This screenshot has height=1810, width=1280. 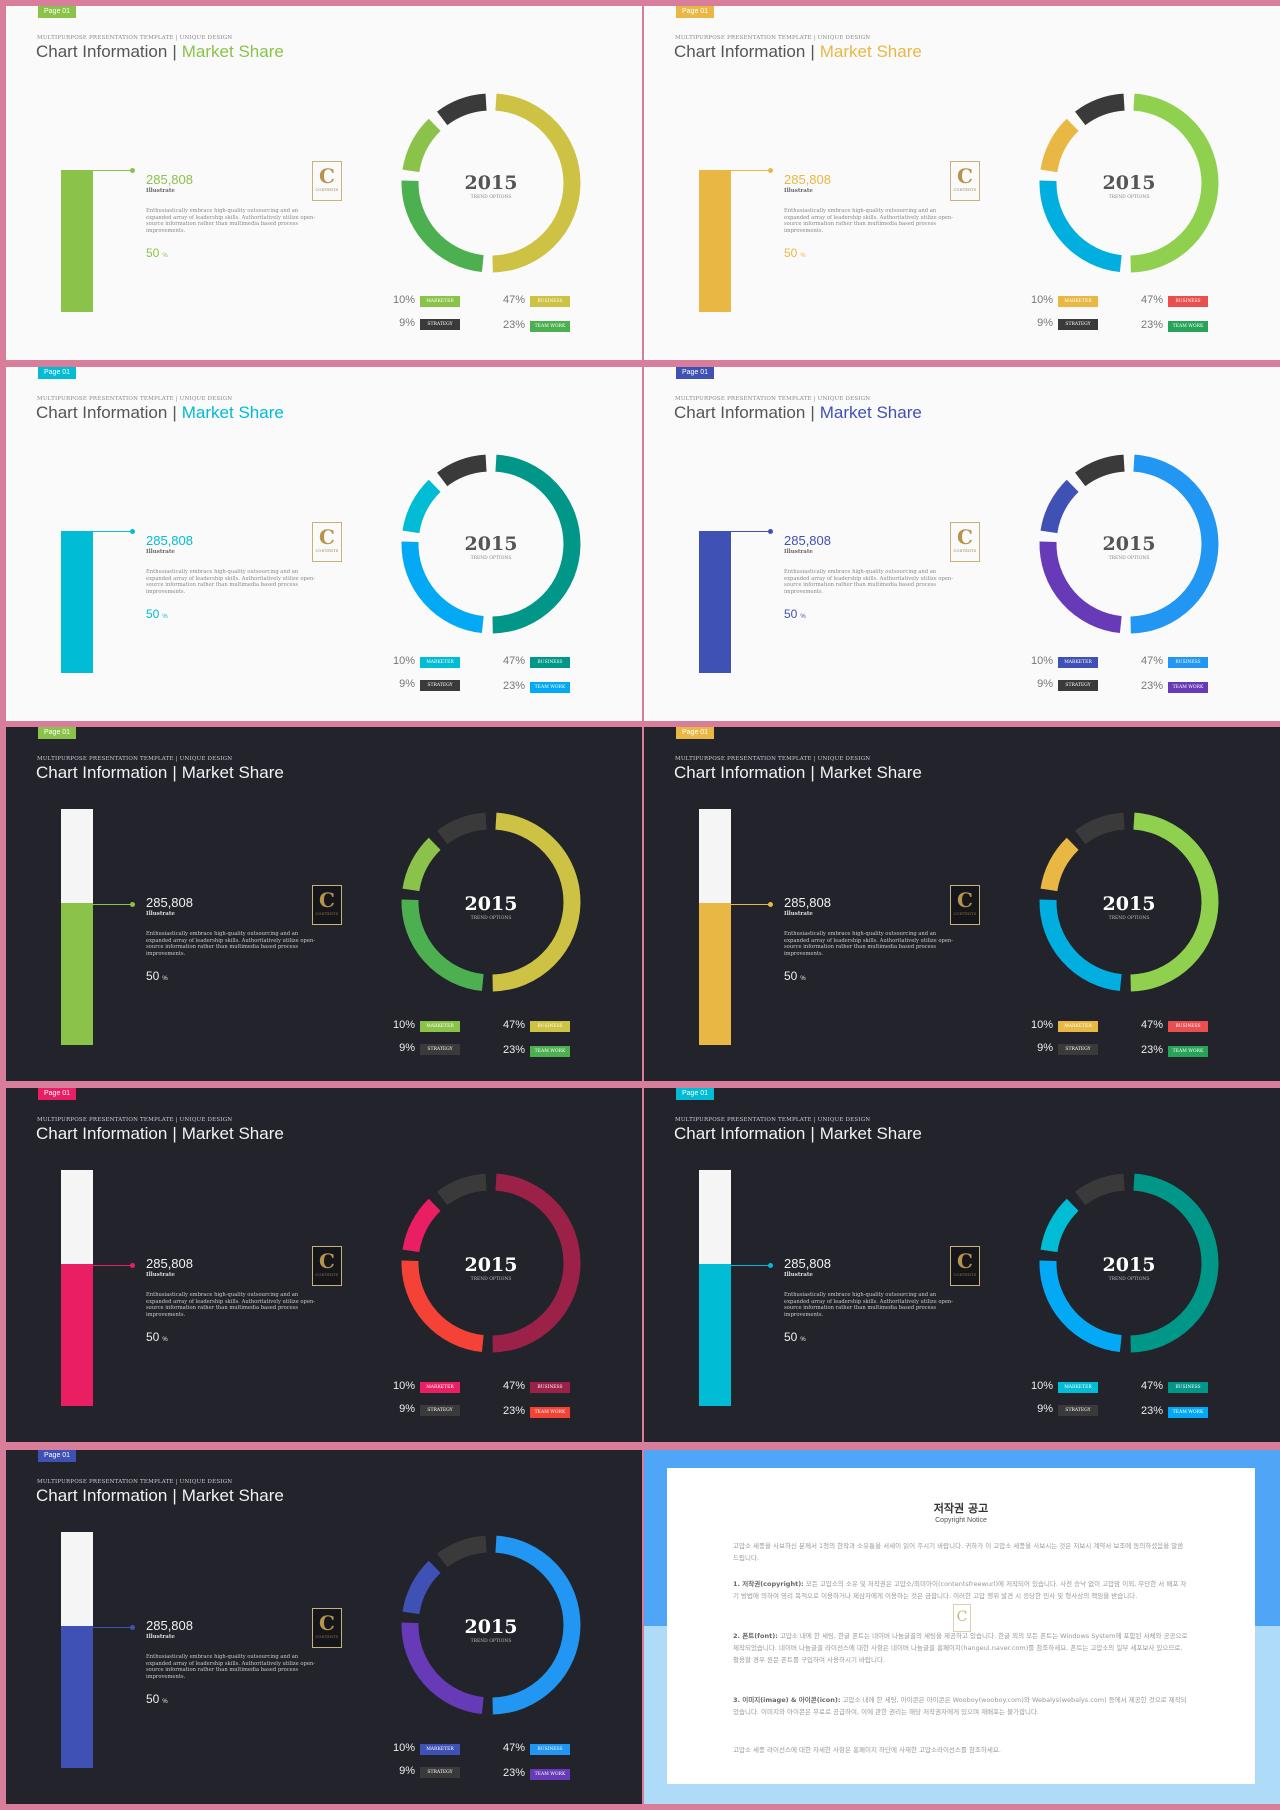 What do you see at coordinates (232, 772) in the screenshot?
I see `title-accent: Market Share` at bounding box center [232, 772].